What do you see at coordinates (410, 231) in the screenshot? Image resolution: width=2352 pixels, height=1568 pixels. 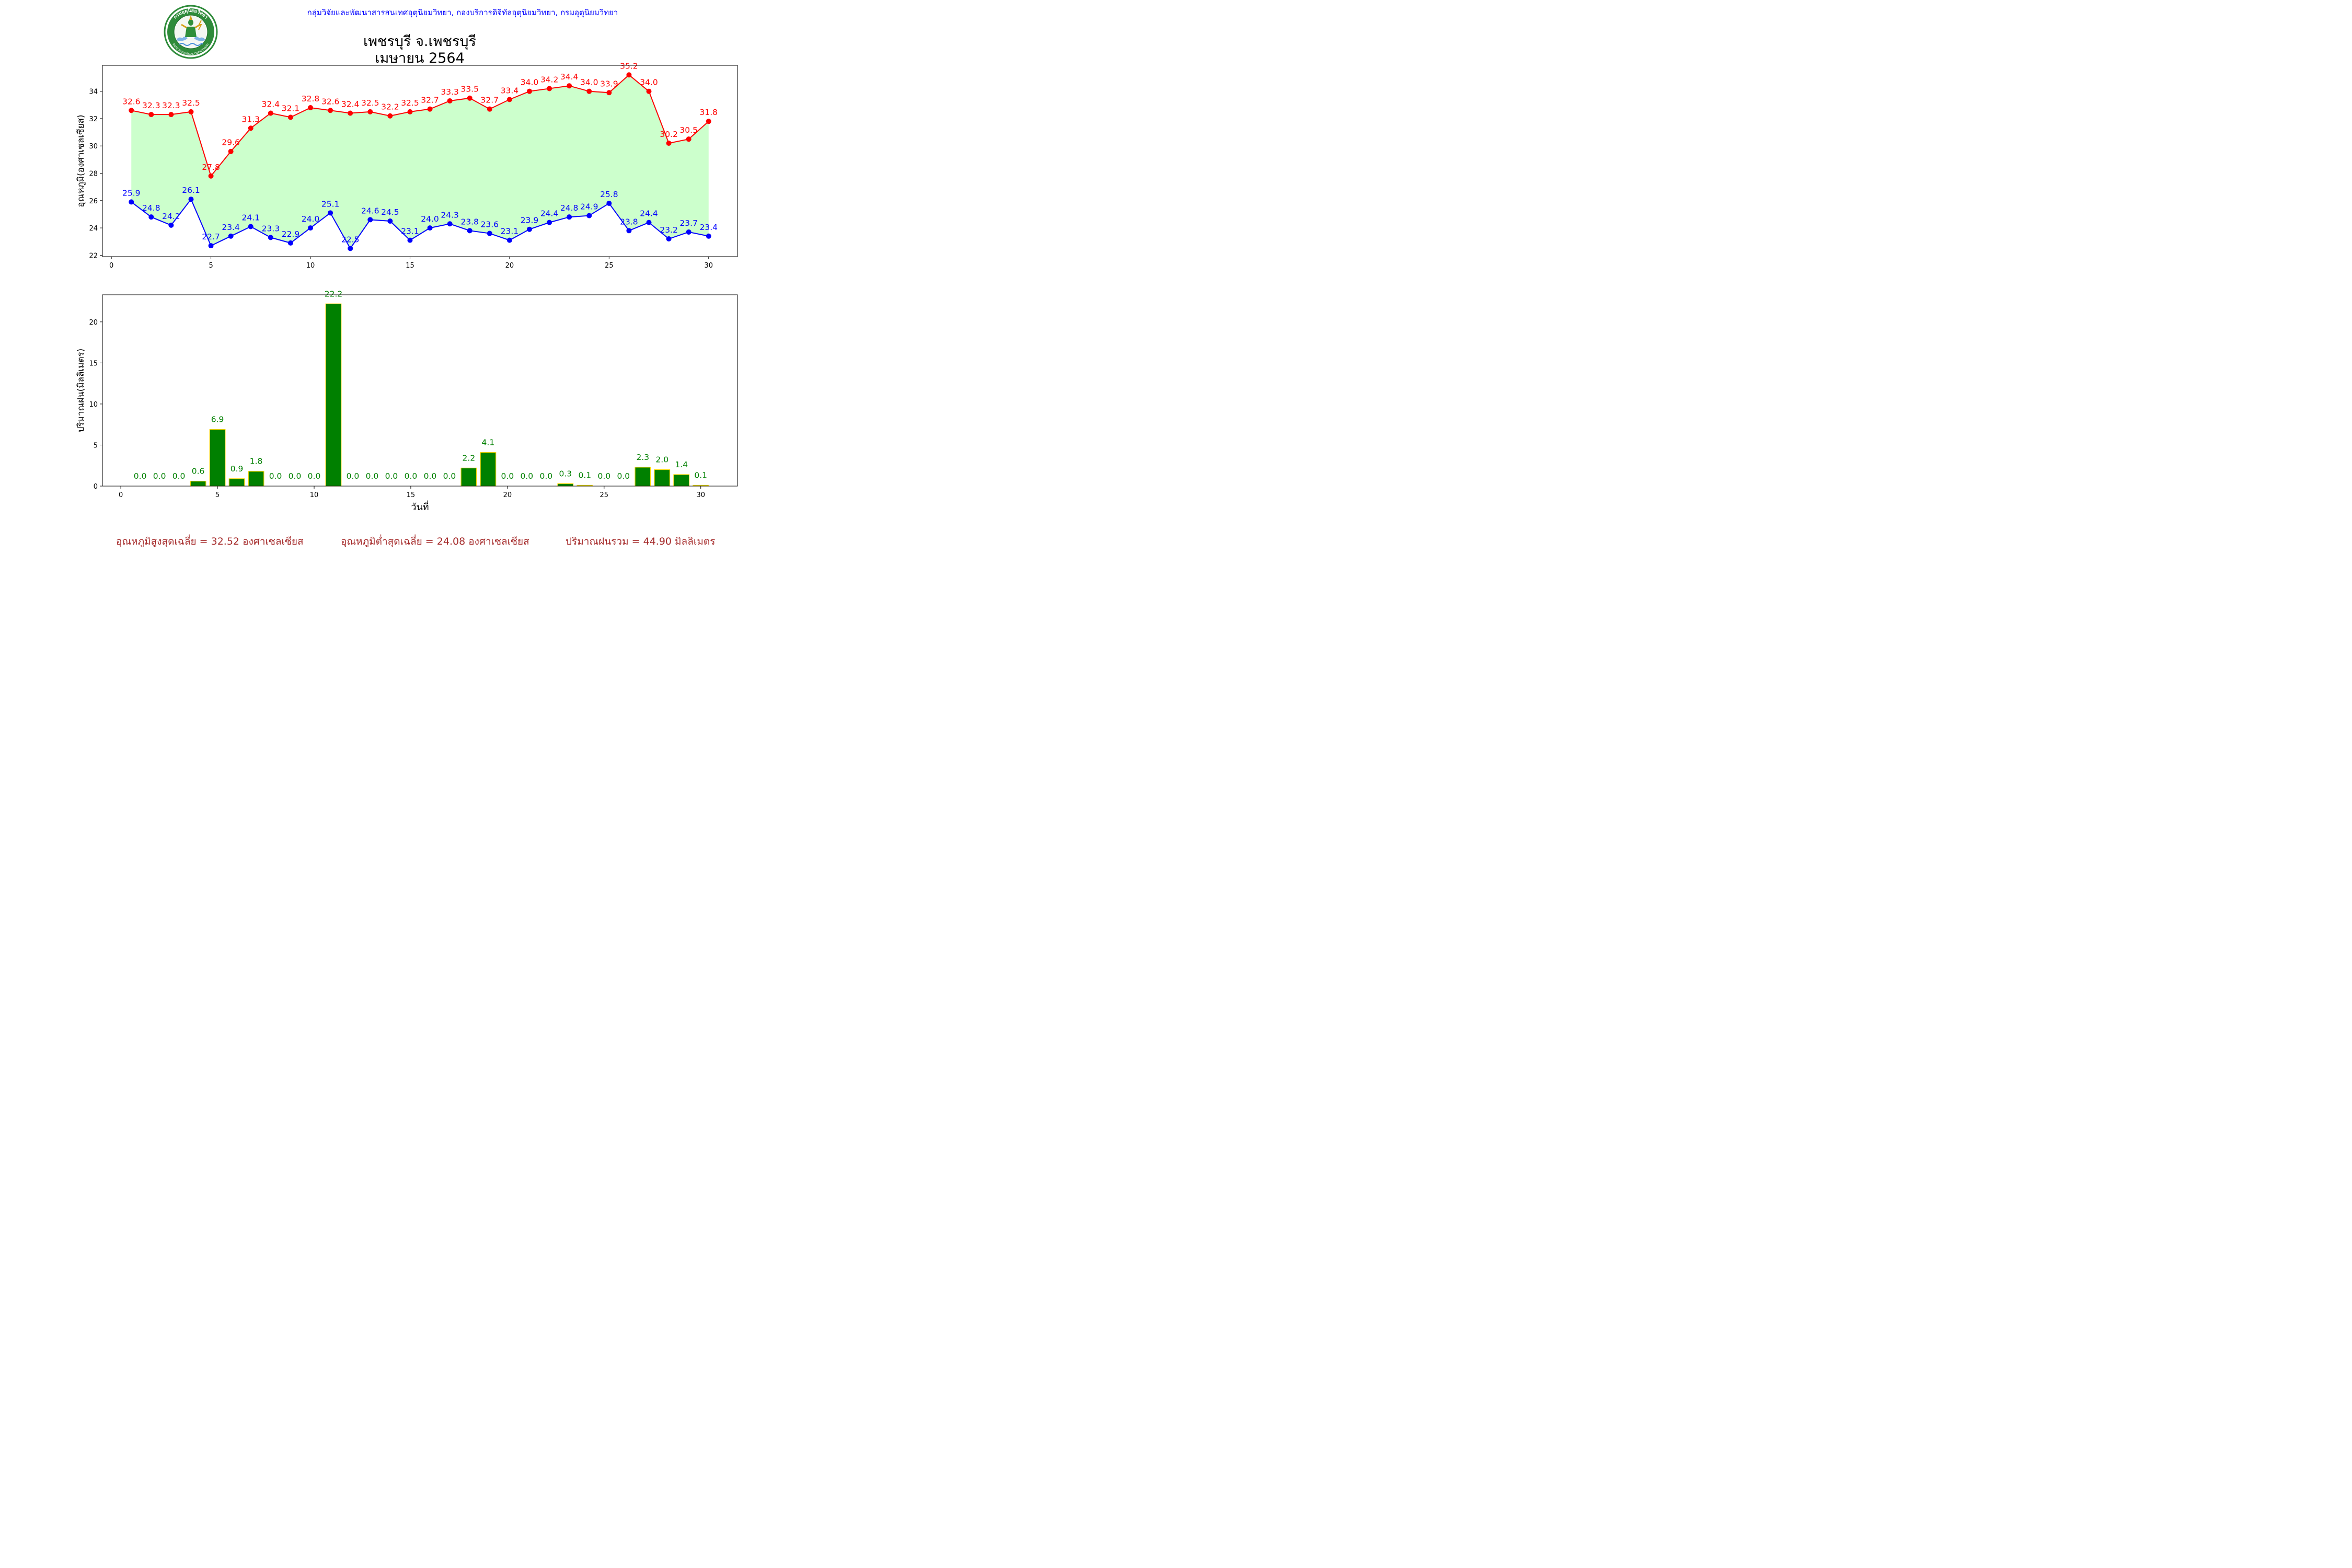 I see `min-temp-data-label: 23.1` at bounding box center [410, 231].